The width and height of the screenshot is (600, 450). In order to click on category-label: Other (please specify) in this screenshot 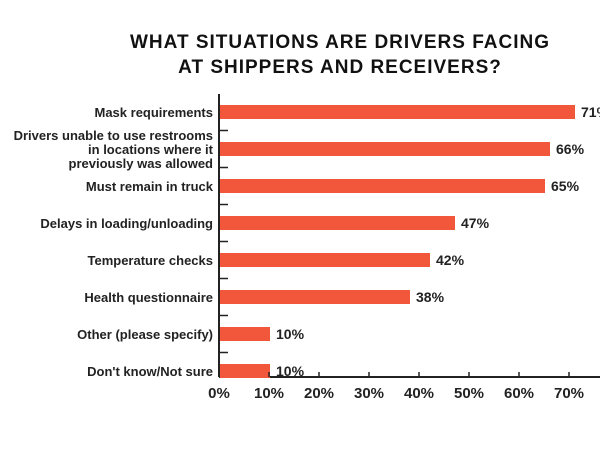, I will do `click(145, 334)`.